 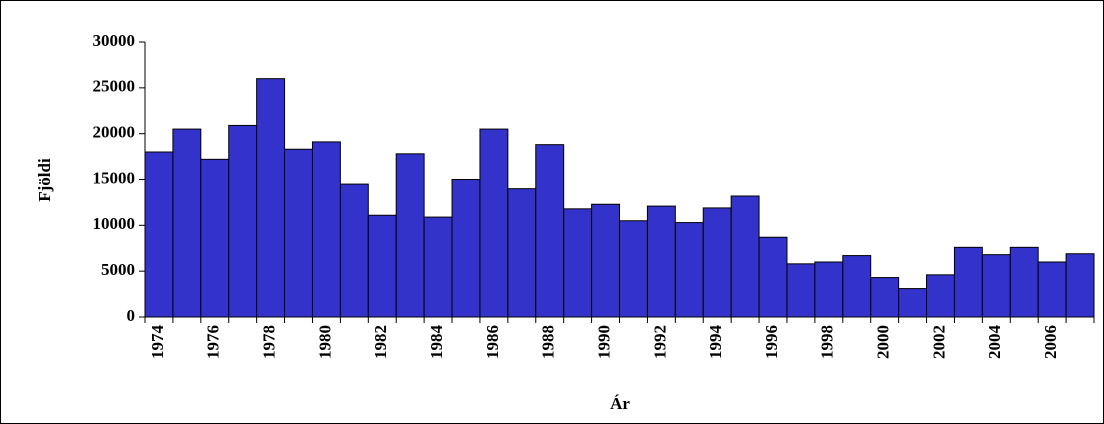 What do you see at coordinates (548, 342) in the screenshot?
I see `x-tick-label: 1988` at bounding box center [548, 342].